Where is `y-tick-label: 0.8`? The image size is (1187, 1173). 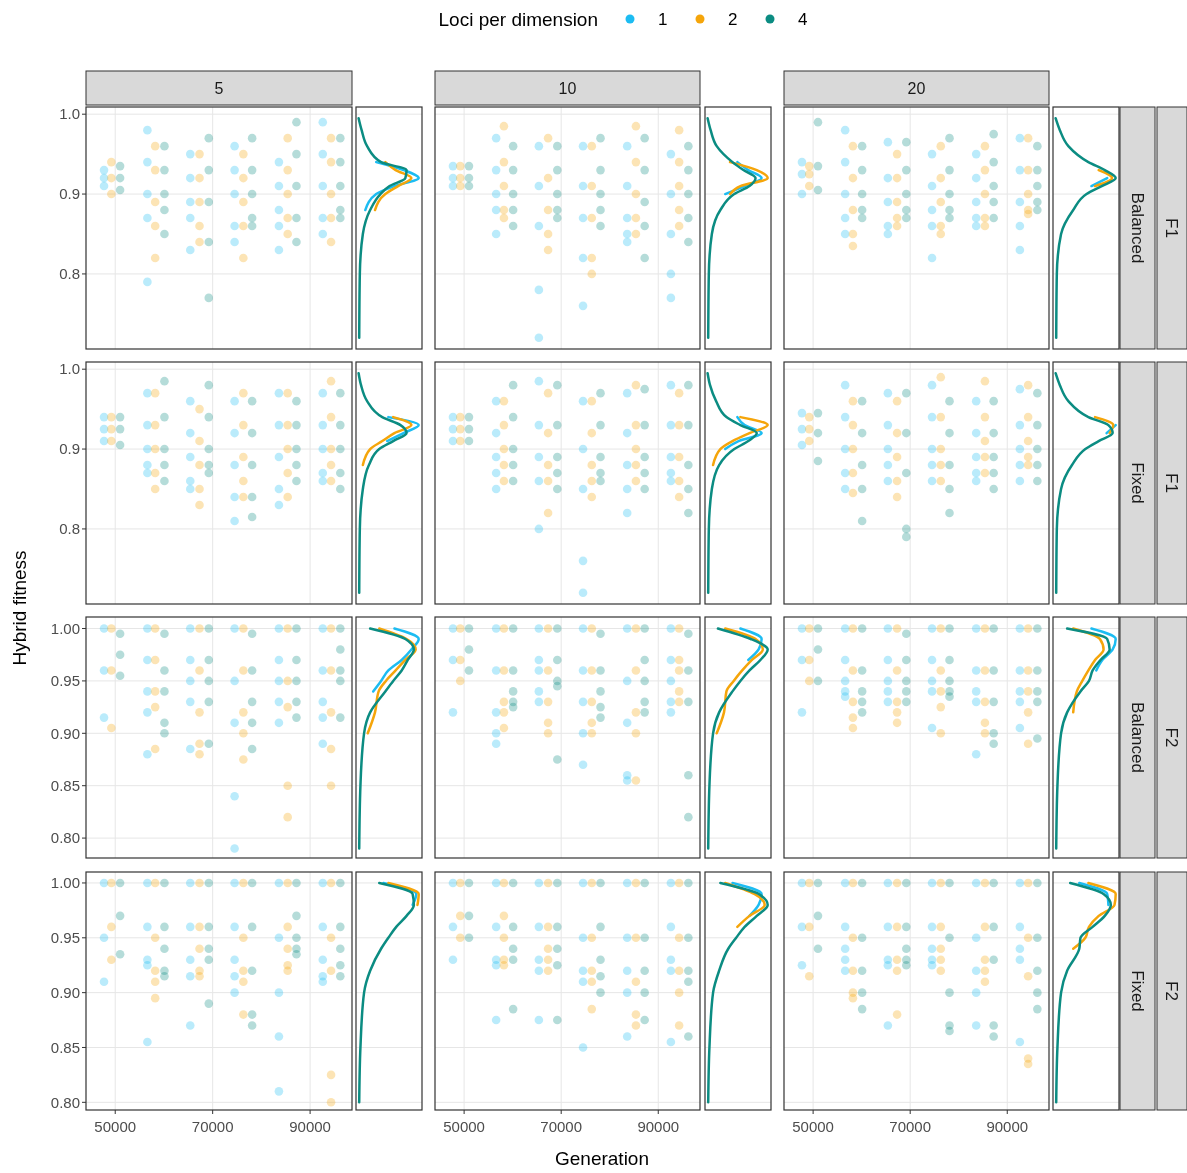 y-tick-label: 0.8 is located at coordinates (69, 529).